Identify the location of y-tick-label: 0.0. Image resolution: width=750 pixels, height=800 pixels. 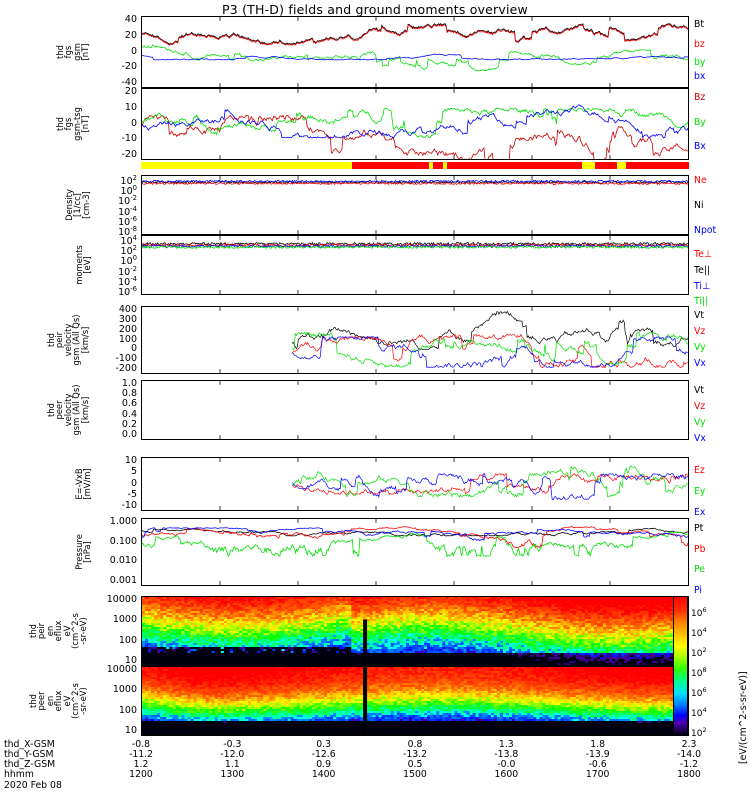
(129, 434).